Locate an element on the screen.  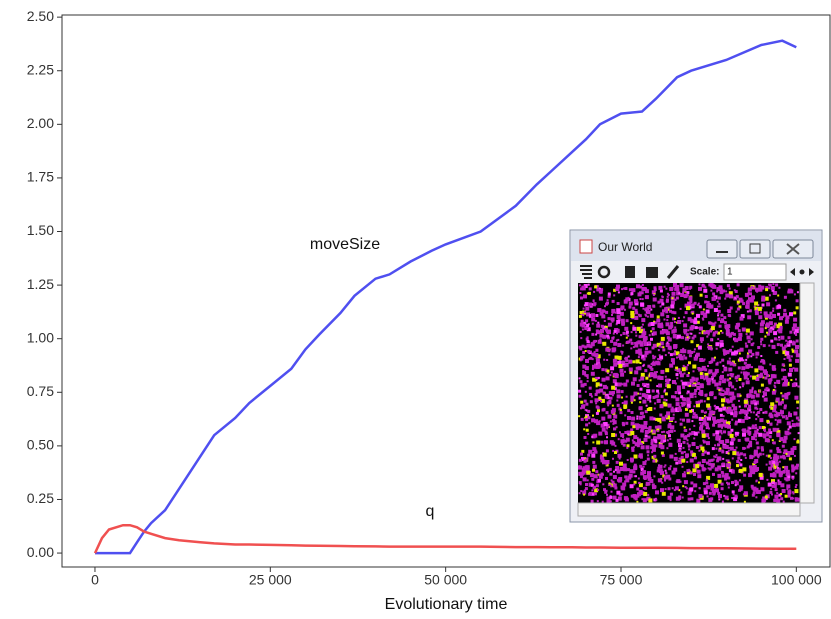
h-scrollbar is located at coordinates (689, 509).